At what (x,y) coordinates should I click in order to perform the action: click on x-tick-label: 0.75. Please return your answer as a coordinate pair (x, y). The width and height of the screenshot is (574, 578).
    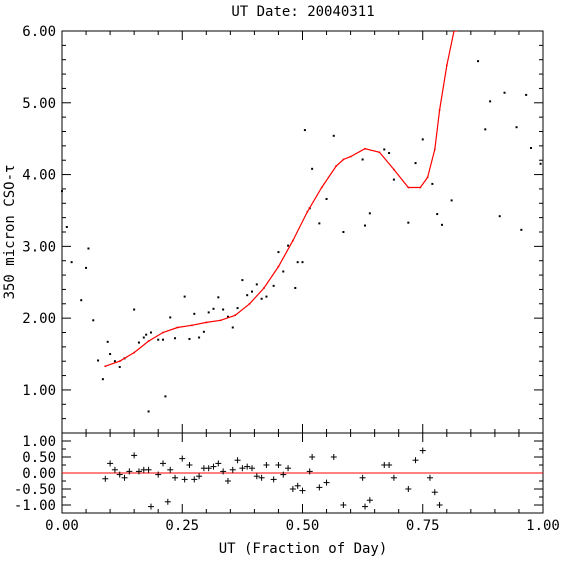
    Looking at the image, I should click on (423, 526).